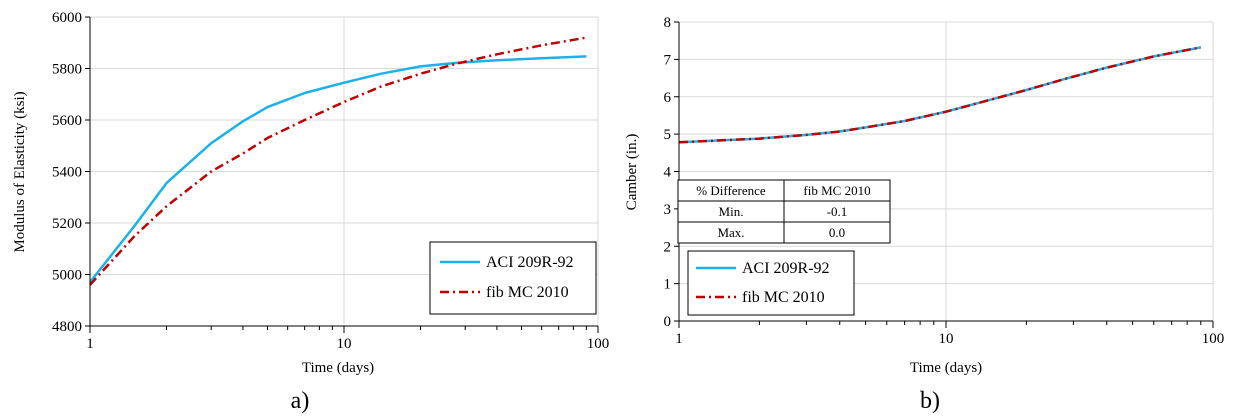 Image resolution: width=1239 pixels, height=419 pixels. I want to click on chart-a-y-tick-label: 5600, so click(67, 121).